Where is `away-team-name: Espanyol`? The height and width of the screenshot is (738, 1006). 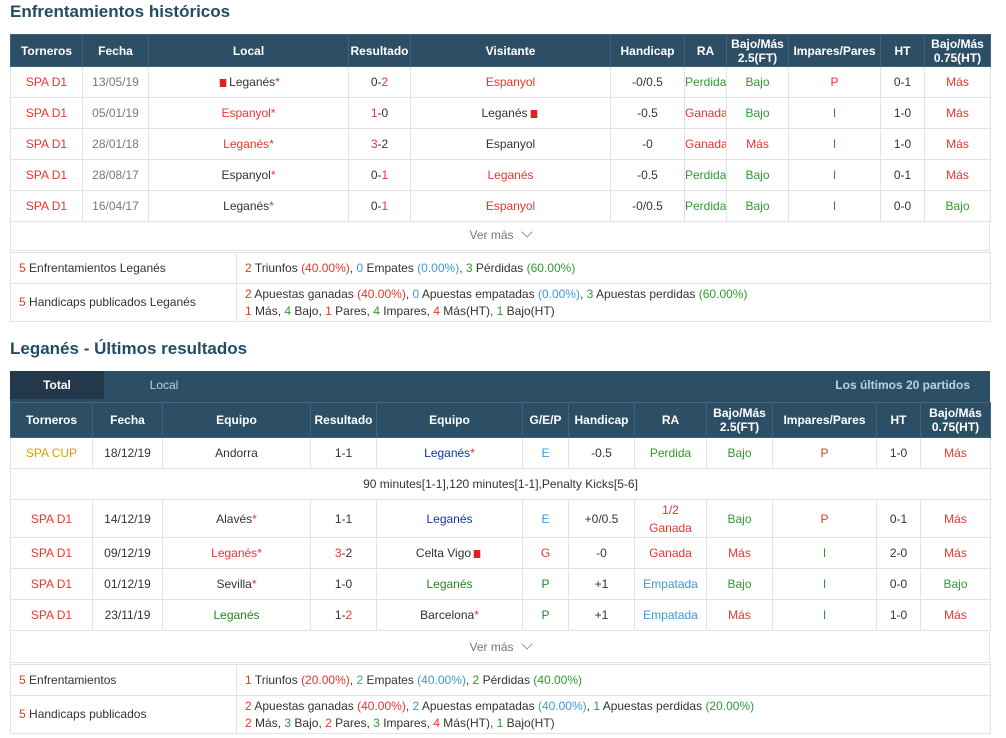 away-team-name: Espanyol is located at coordinates (510, 82).